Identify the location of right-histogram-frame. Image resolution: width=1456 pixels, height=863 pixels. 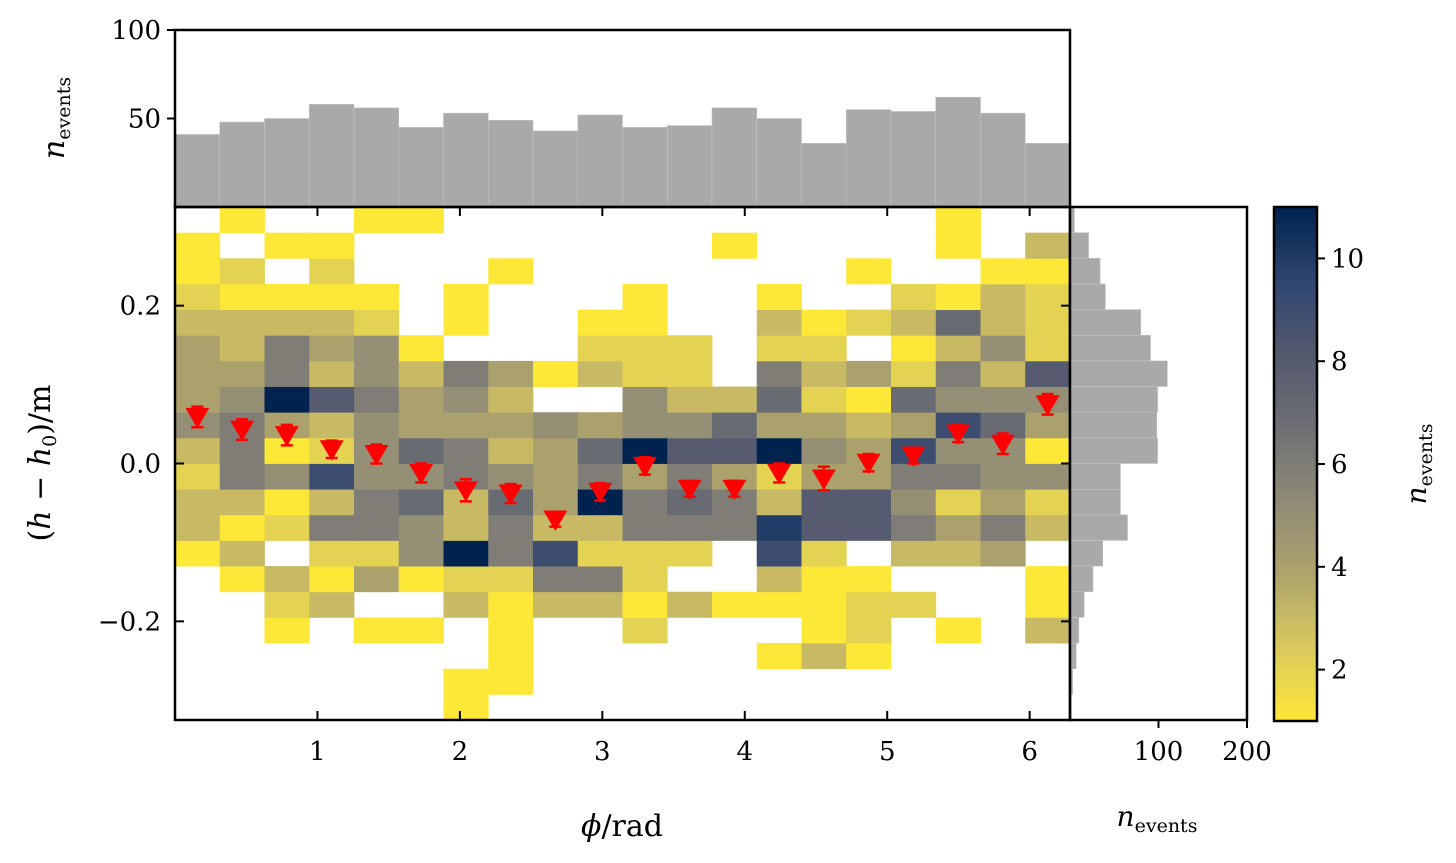
(1158, 463).